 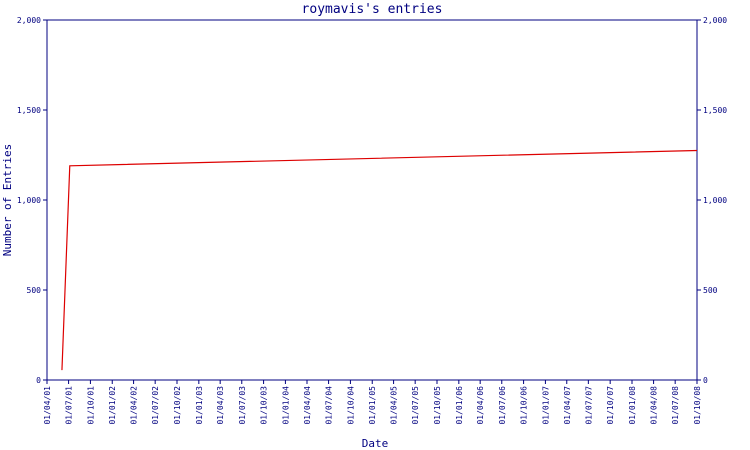 I want to click on x-tick-label: 01/04/06, so click(x=480, y=405).